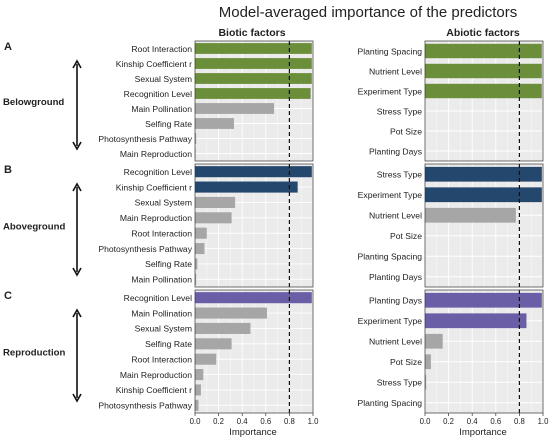 Image resolution: width=550 pixels, height=438 pixels. What do you see at coordinates (8, 296) in the screenshot?
I see `row-letter-c: C` at bounding box center [8, 296].